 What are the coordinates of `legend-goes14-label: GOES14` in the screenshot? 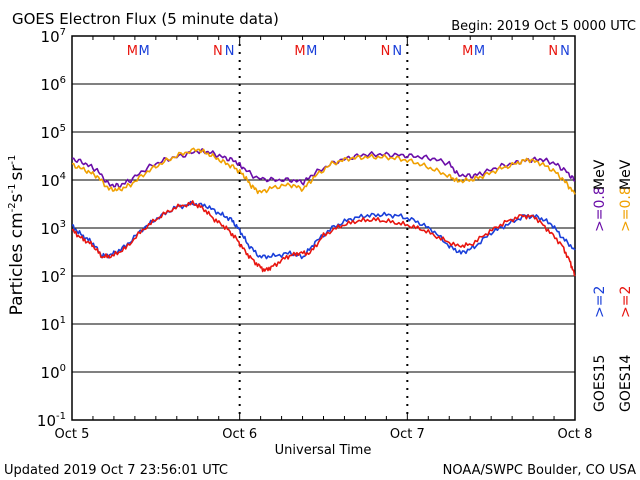 It's located at (626, 383).